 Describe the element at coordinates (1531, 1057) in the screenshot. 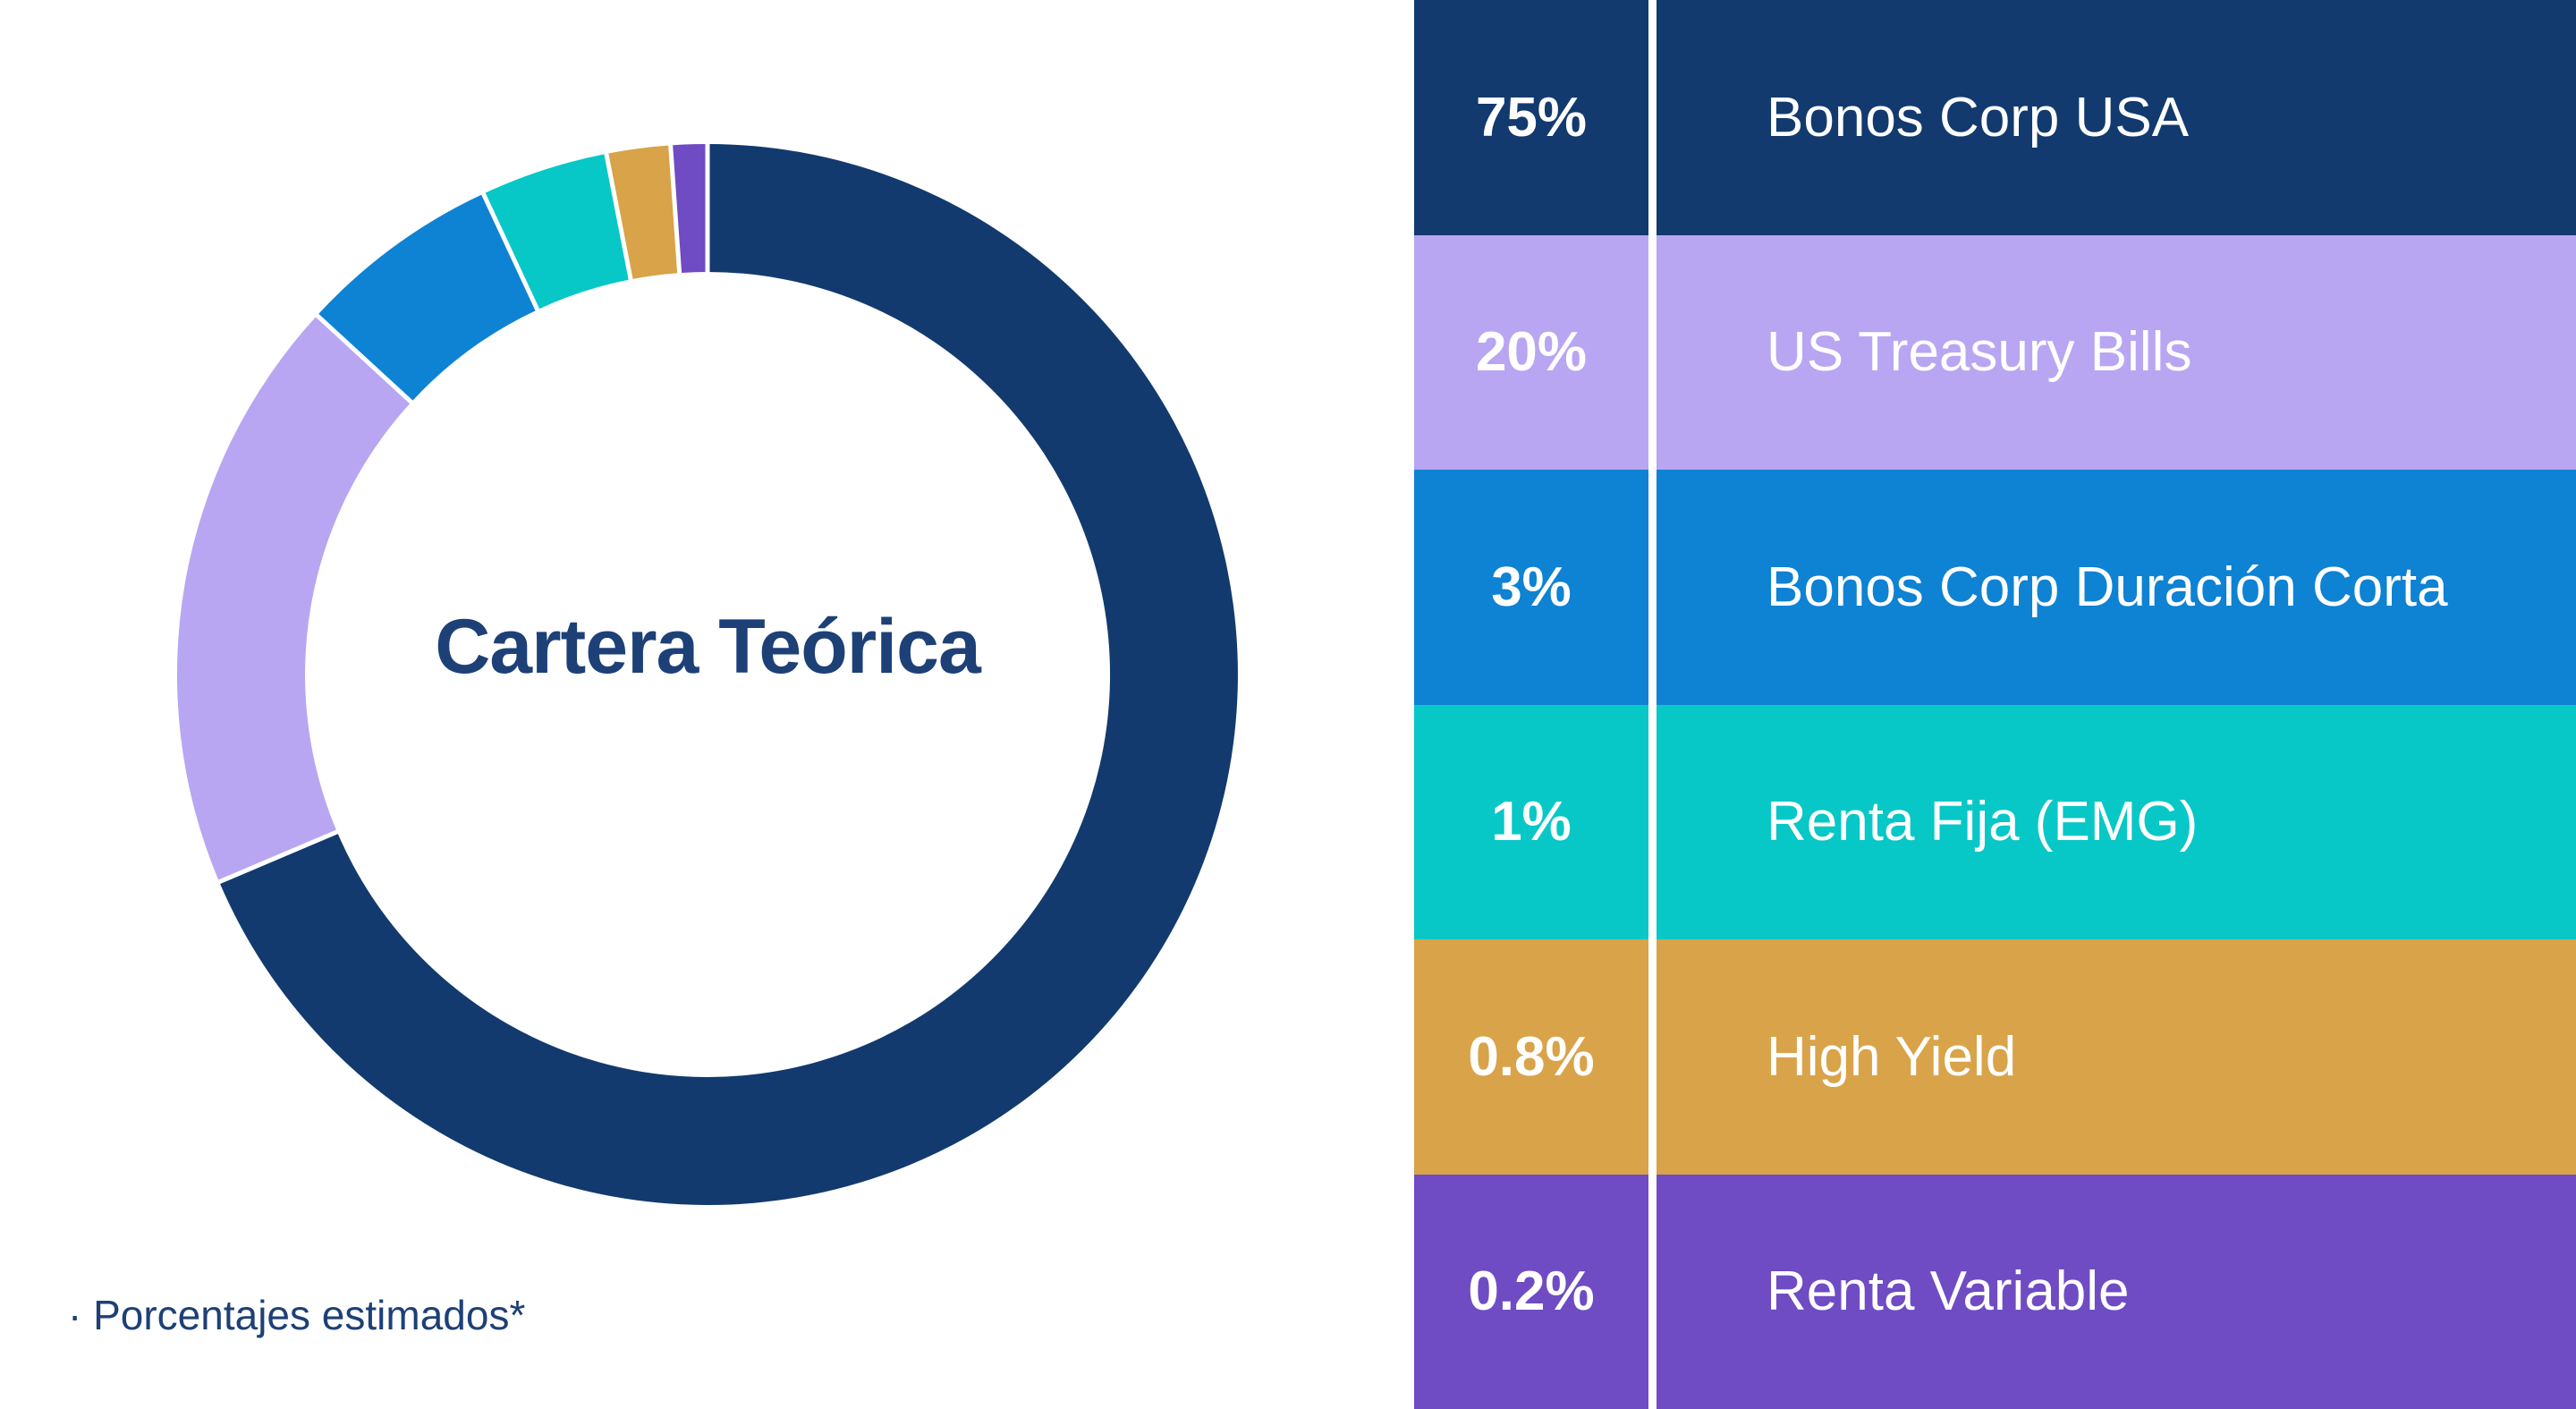

I see `legend-pct: 0.8%` at that location.